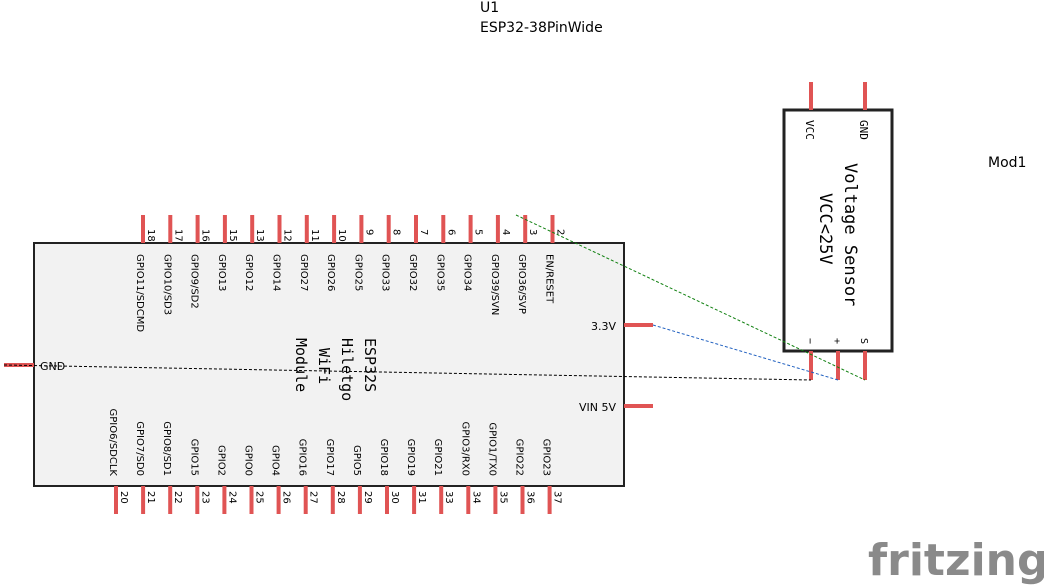 The width and height of the screenshot is (1044, 585). I want to click on bottom-pin-name: GPIO7/SD0, so click(139, 448).